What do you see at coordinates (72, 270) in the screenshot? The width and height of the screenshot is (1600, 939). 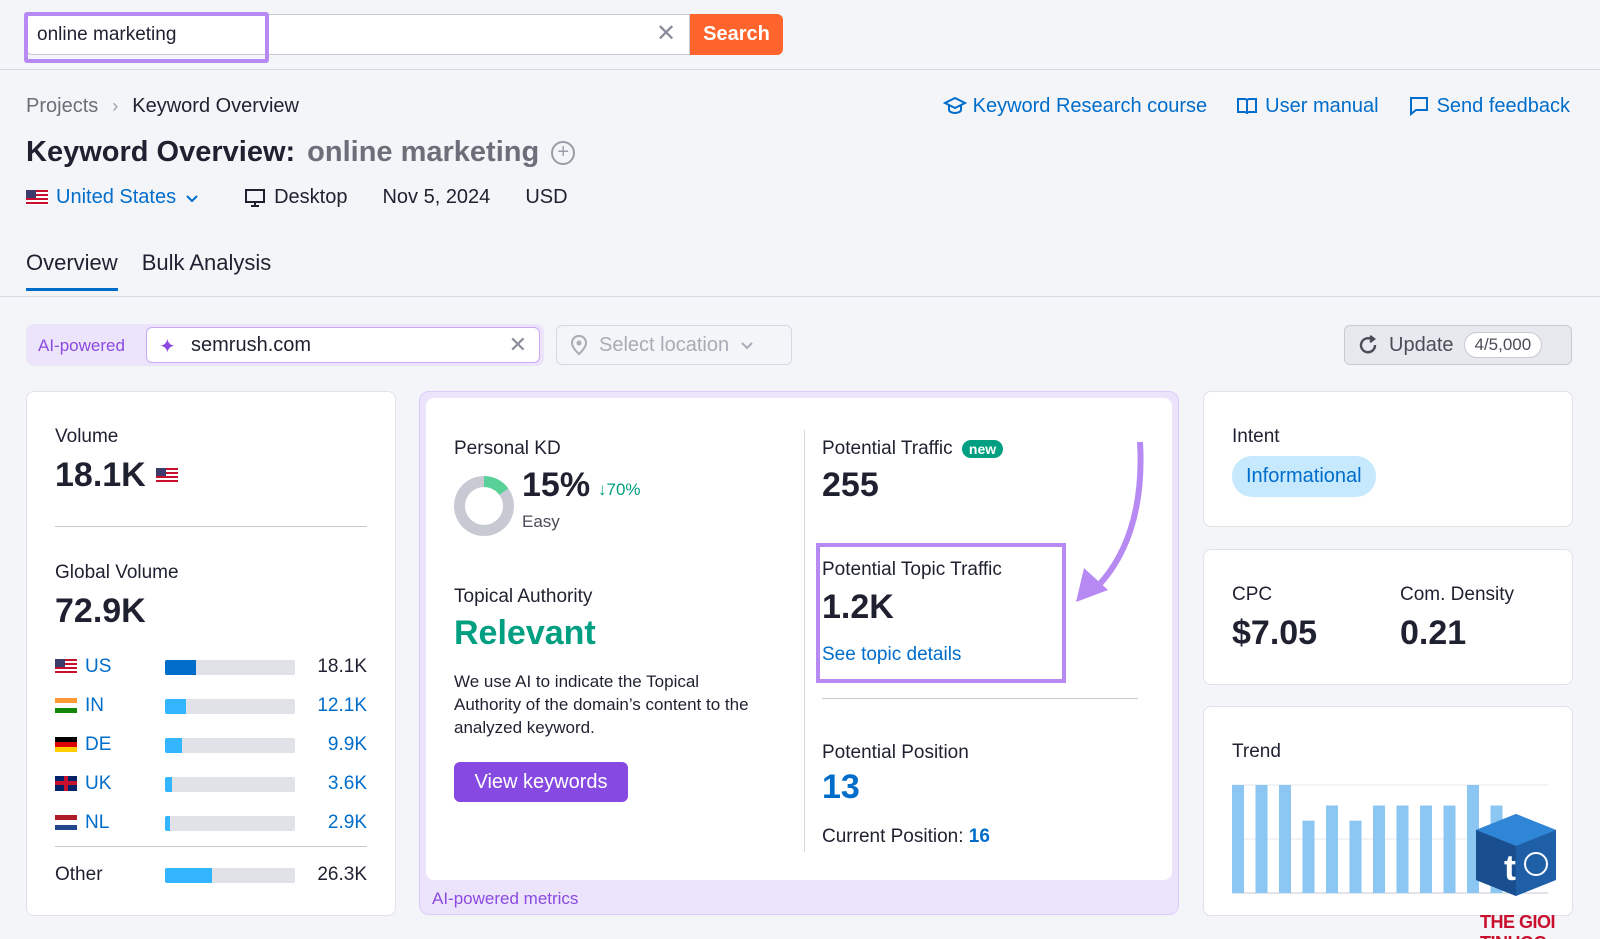 I see `tab-overview: Overview` at bounding box center [72, 270].